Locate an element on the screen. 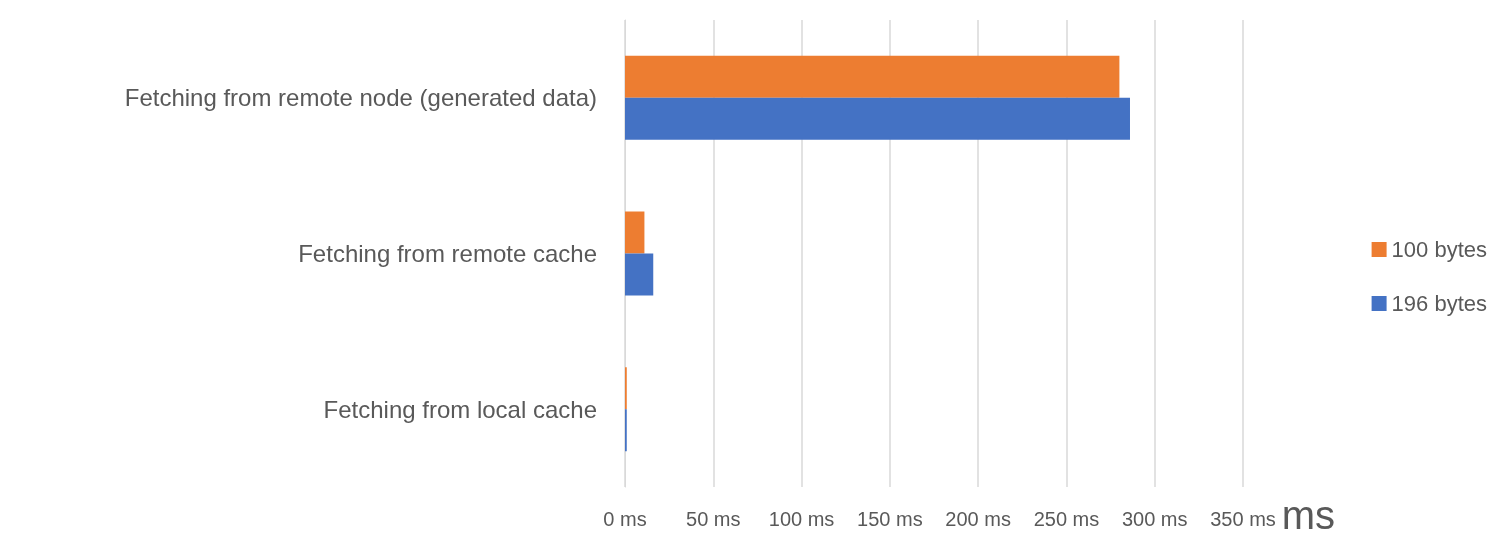  x-tick-label: 0 ms is located at coordinates (625, 519).